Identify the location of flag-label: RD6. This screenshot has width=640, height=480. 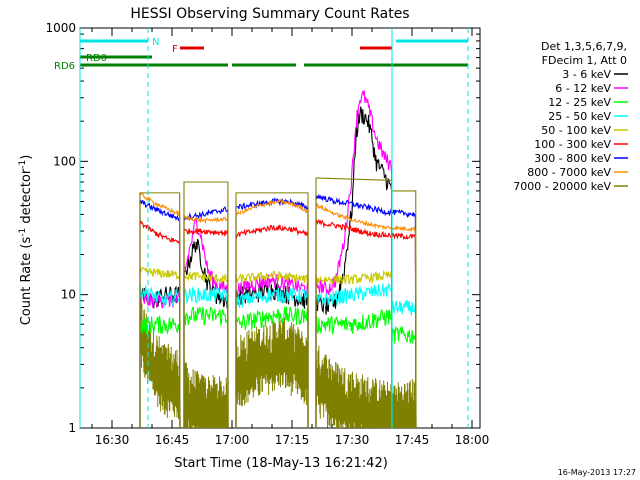
(64, 66).